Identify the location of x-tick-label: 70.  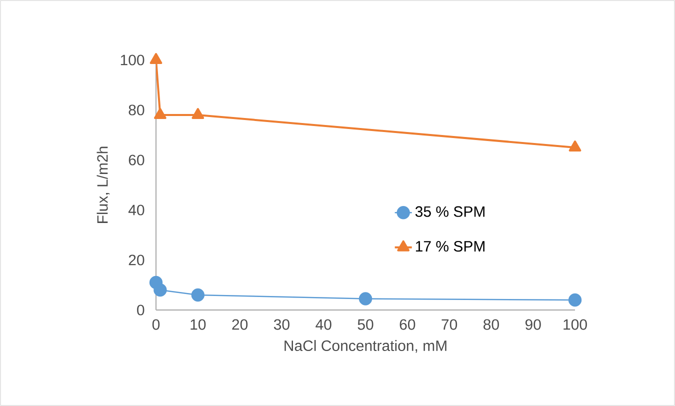
(450, 324).